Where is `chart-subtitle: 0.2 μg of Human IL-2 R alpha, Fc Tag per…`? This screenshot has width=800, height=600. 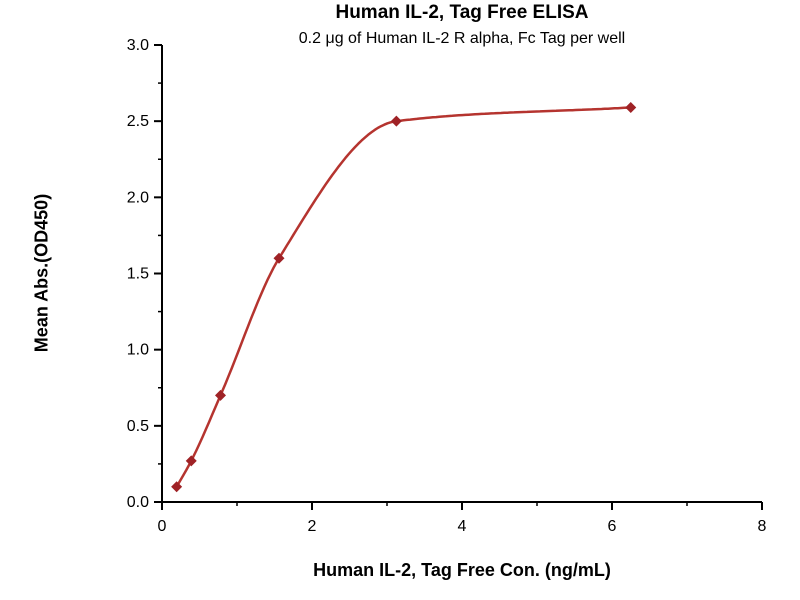
chart-subtitle: 0.2 μg of Human IL-2 R alpha, Fc Tag per… is located at coordinates (462, 38).